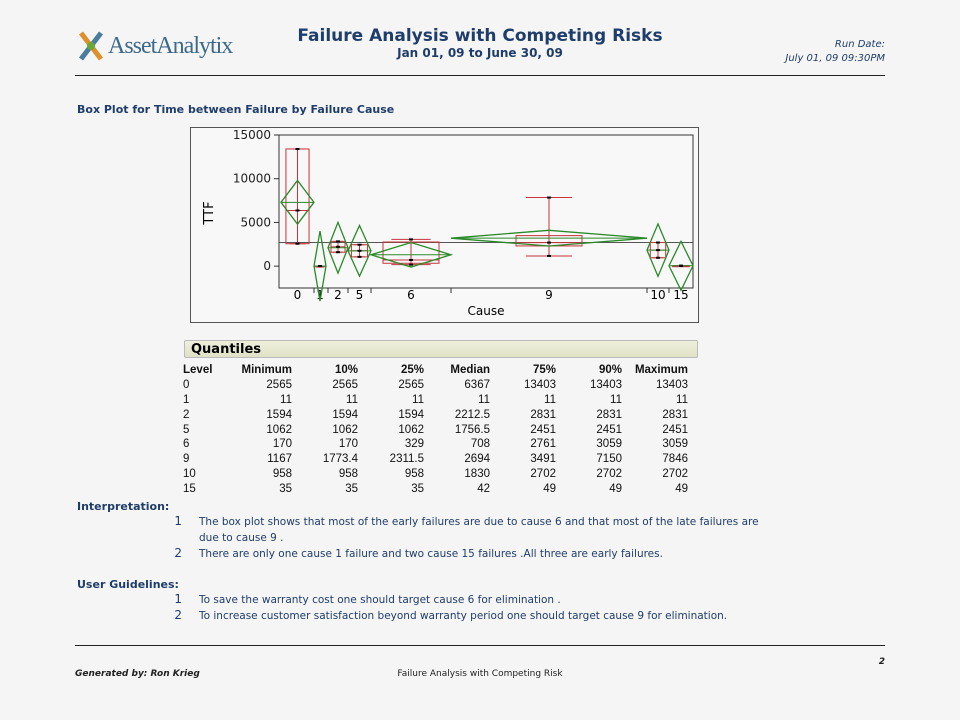 This screenshot has width=960, height=720. What do you see at coordinates (346, 370) in the screenshot?
I see `column-header: 10%` at bounding box center [346, 370].